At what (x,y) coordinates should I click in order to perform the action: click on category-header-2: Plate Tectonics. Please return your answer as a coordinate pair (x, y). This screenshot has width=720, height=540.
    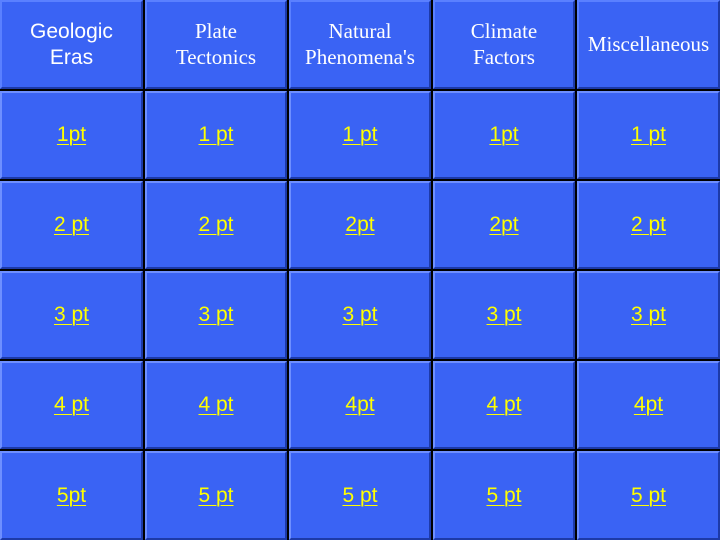
    Looking at the image, I should click on (216, 44).